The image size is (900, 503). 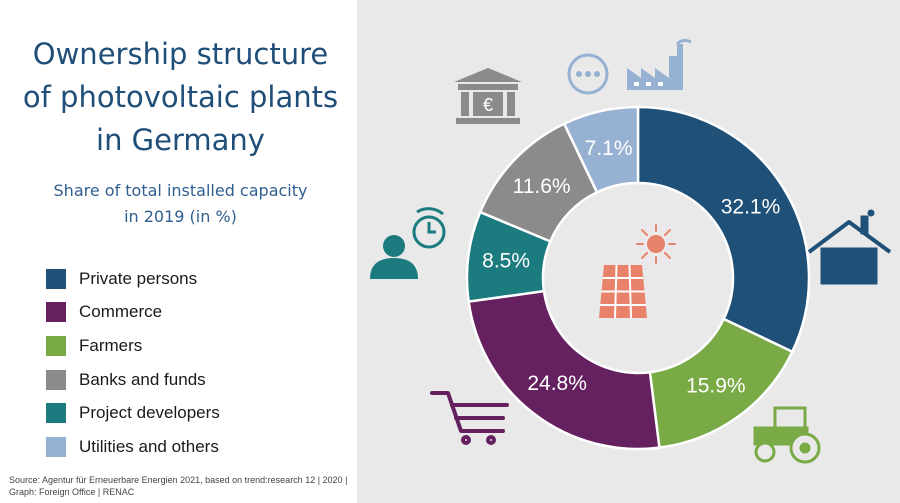 I want to click on legend-item: Commerce, so click(x=133, y=313).